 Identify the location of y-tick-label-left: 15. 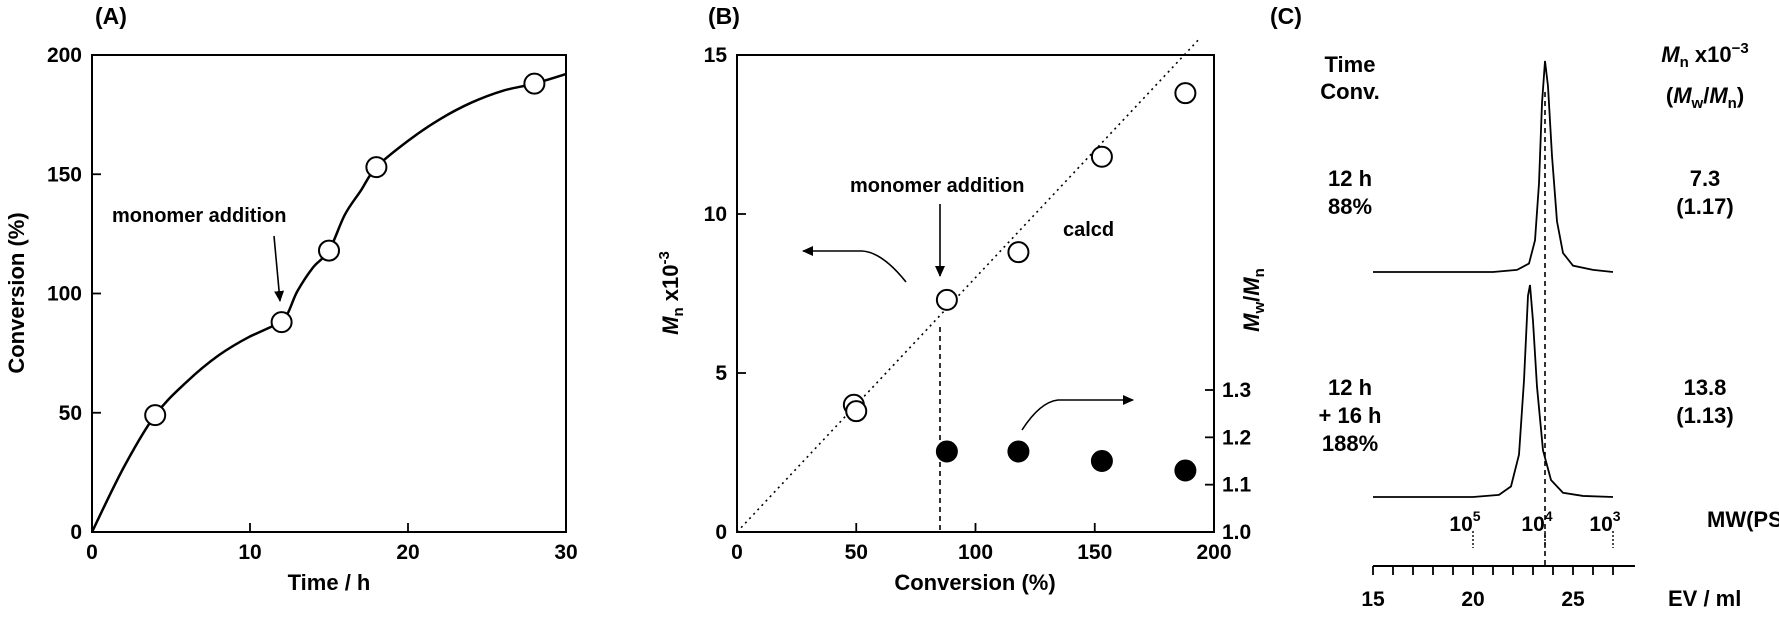
(716, 55).